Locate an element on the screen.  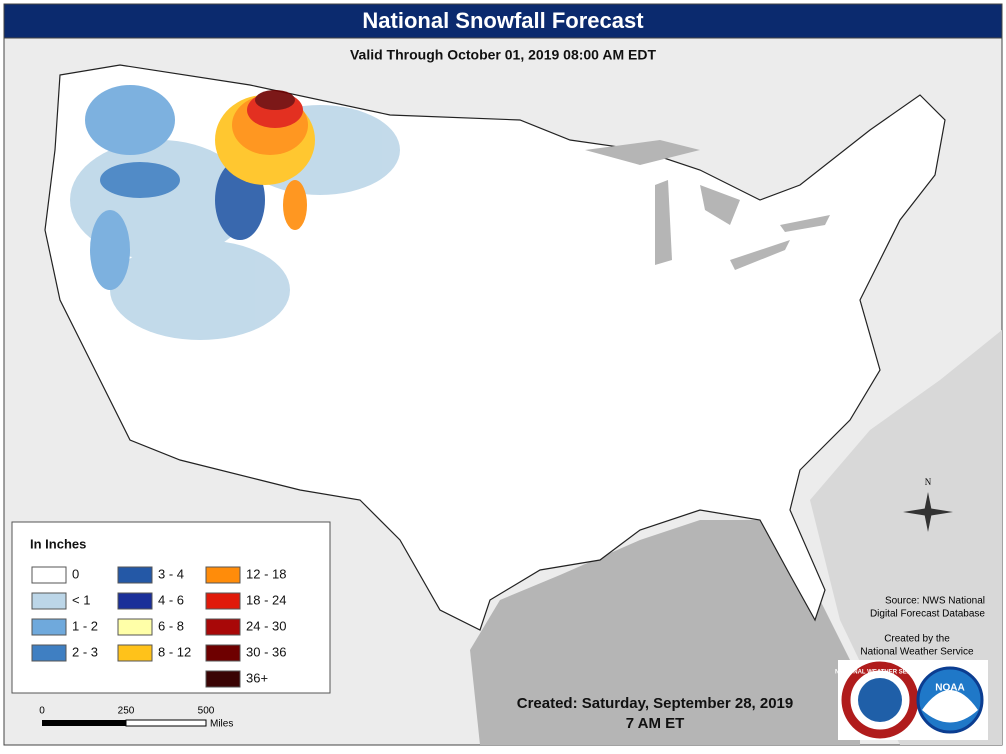
scale-unit: Miles is located at coordinates (221, 724).